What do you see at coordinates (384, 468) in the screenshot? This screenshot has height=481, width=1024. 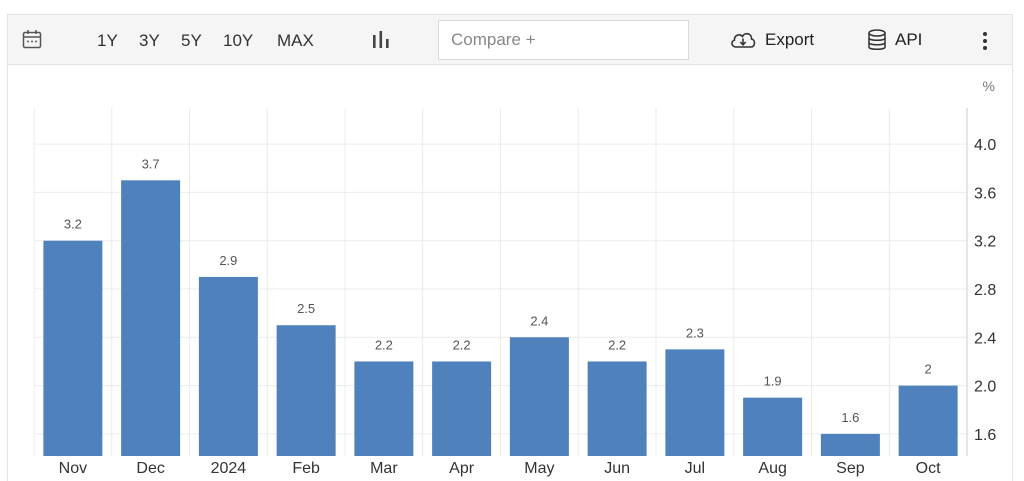 I see `x-tick-label: Mar` at bounding box center [384, 468].